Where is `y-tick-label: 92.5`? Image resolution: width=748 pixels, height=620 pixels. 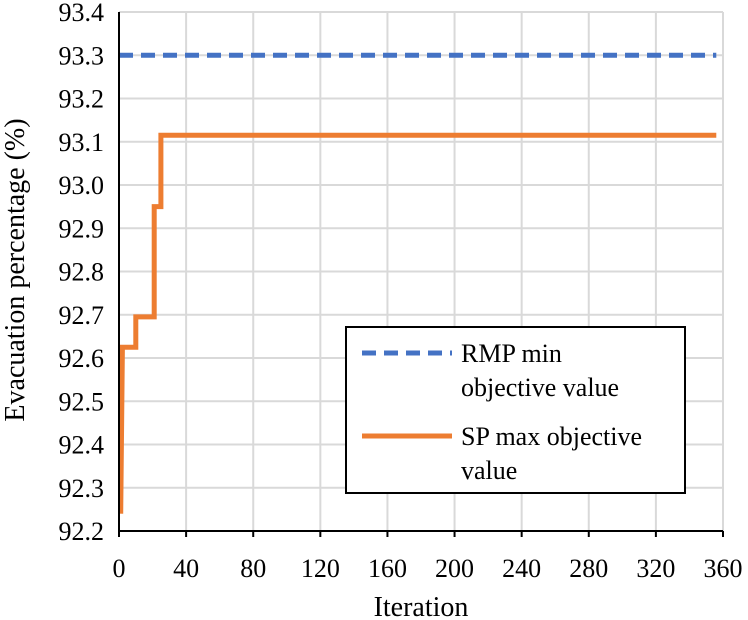
y-tick-label: 92.5 is located at coordinates (82, 401).